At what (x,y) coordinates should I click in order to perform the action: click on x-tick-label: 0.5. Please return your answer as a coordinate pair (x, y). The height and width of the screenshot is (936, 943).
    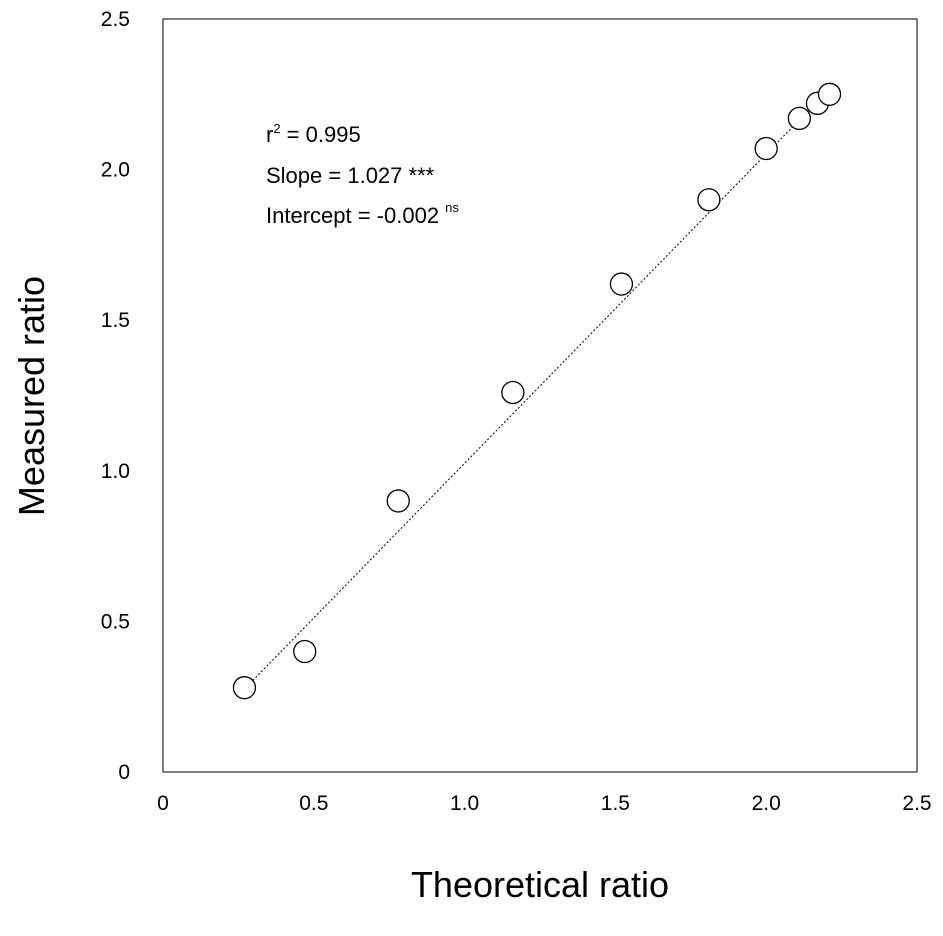
    Looking at the image, I should click on (313, 803).